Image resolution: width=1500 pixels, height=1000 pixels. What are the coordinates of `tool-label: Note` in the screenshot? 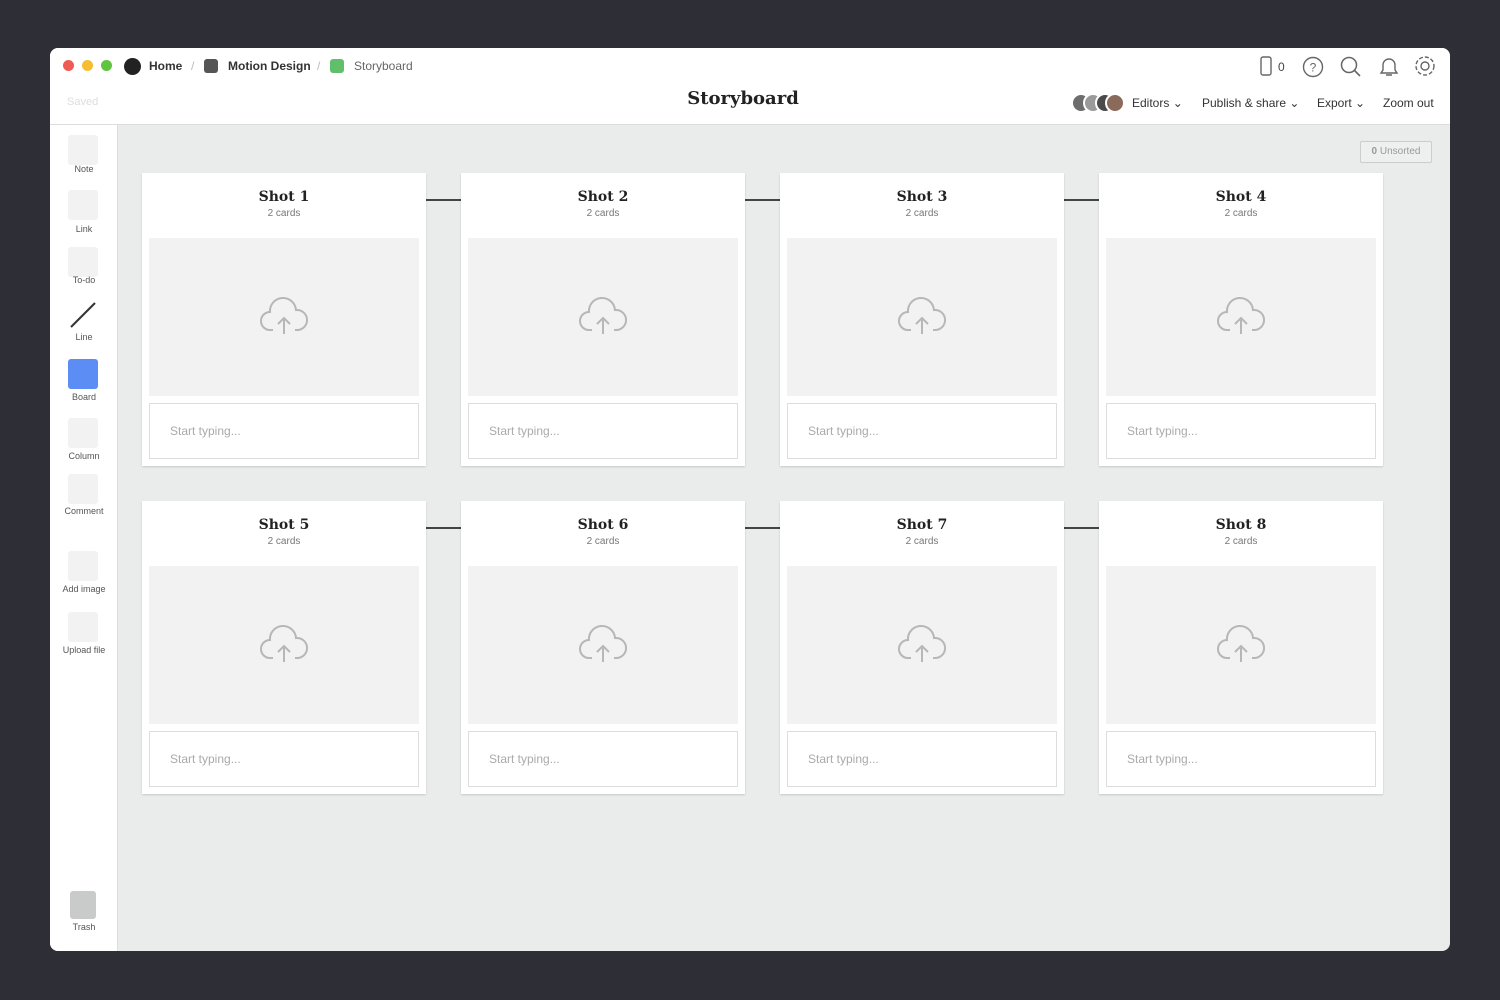 It's located at (84, 169).